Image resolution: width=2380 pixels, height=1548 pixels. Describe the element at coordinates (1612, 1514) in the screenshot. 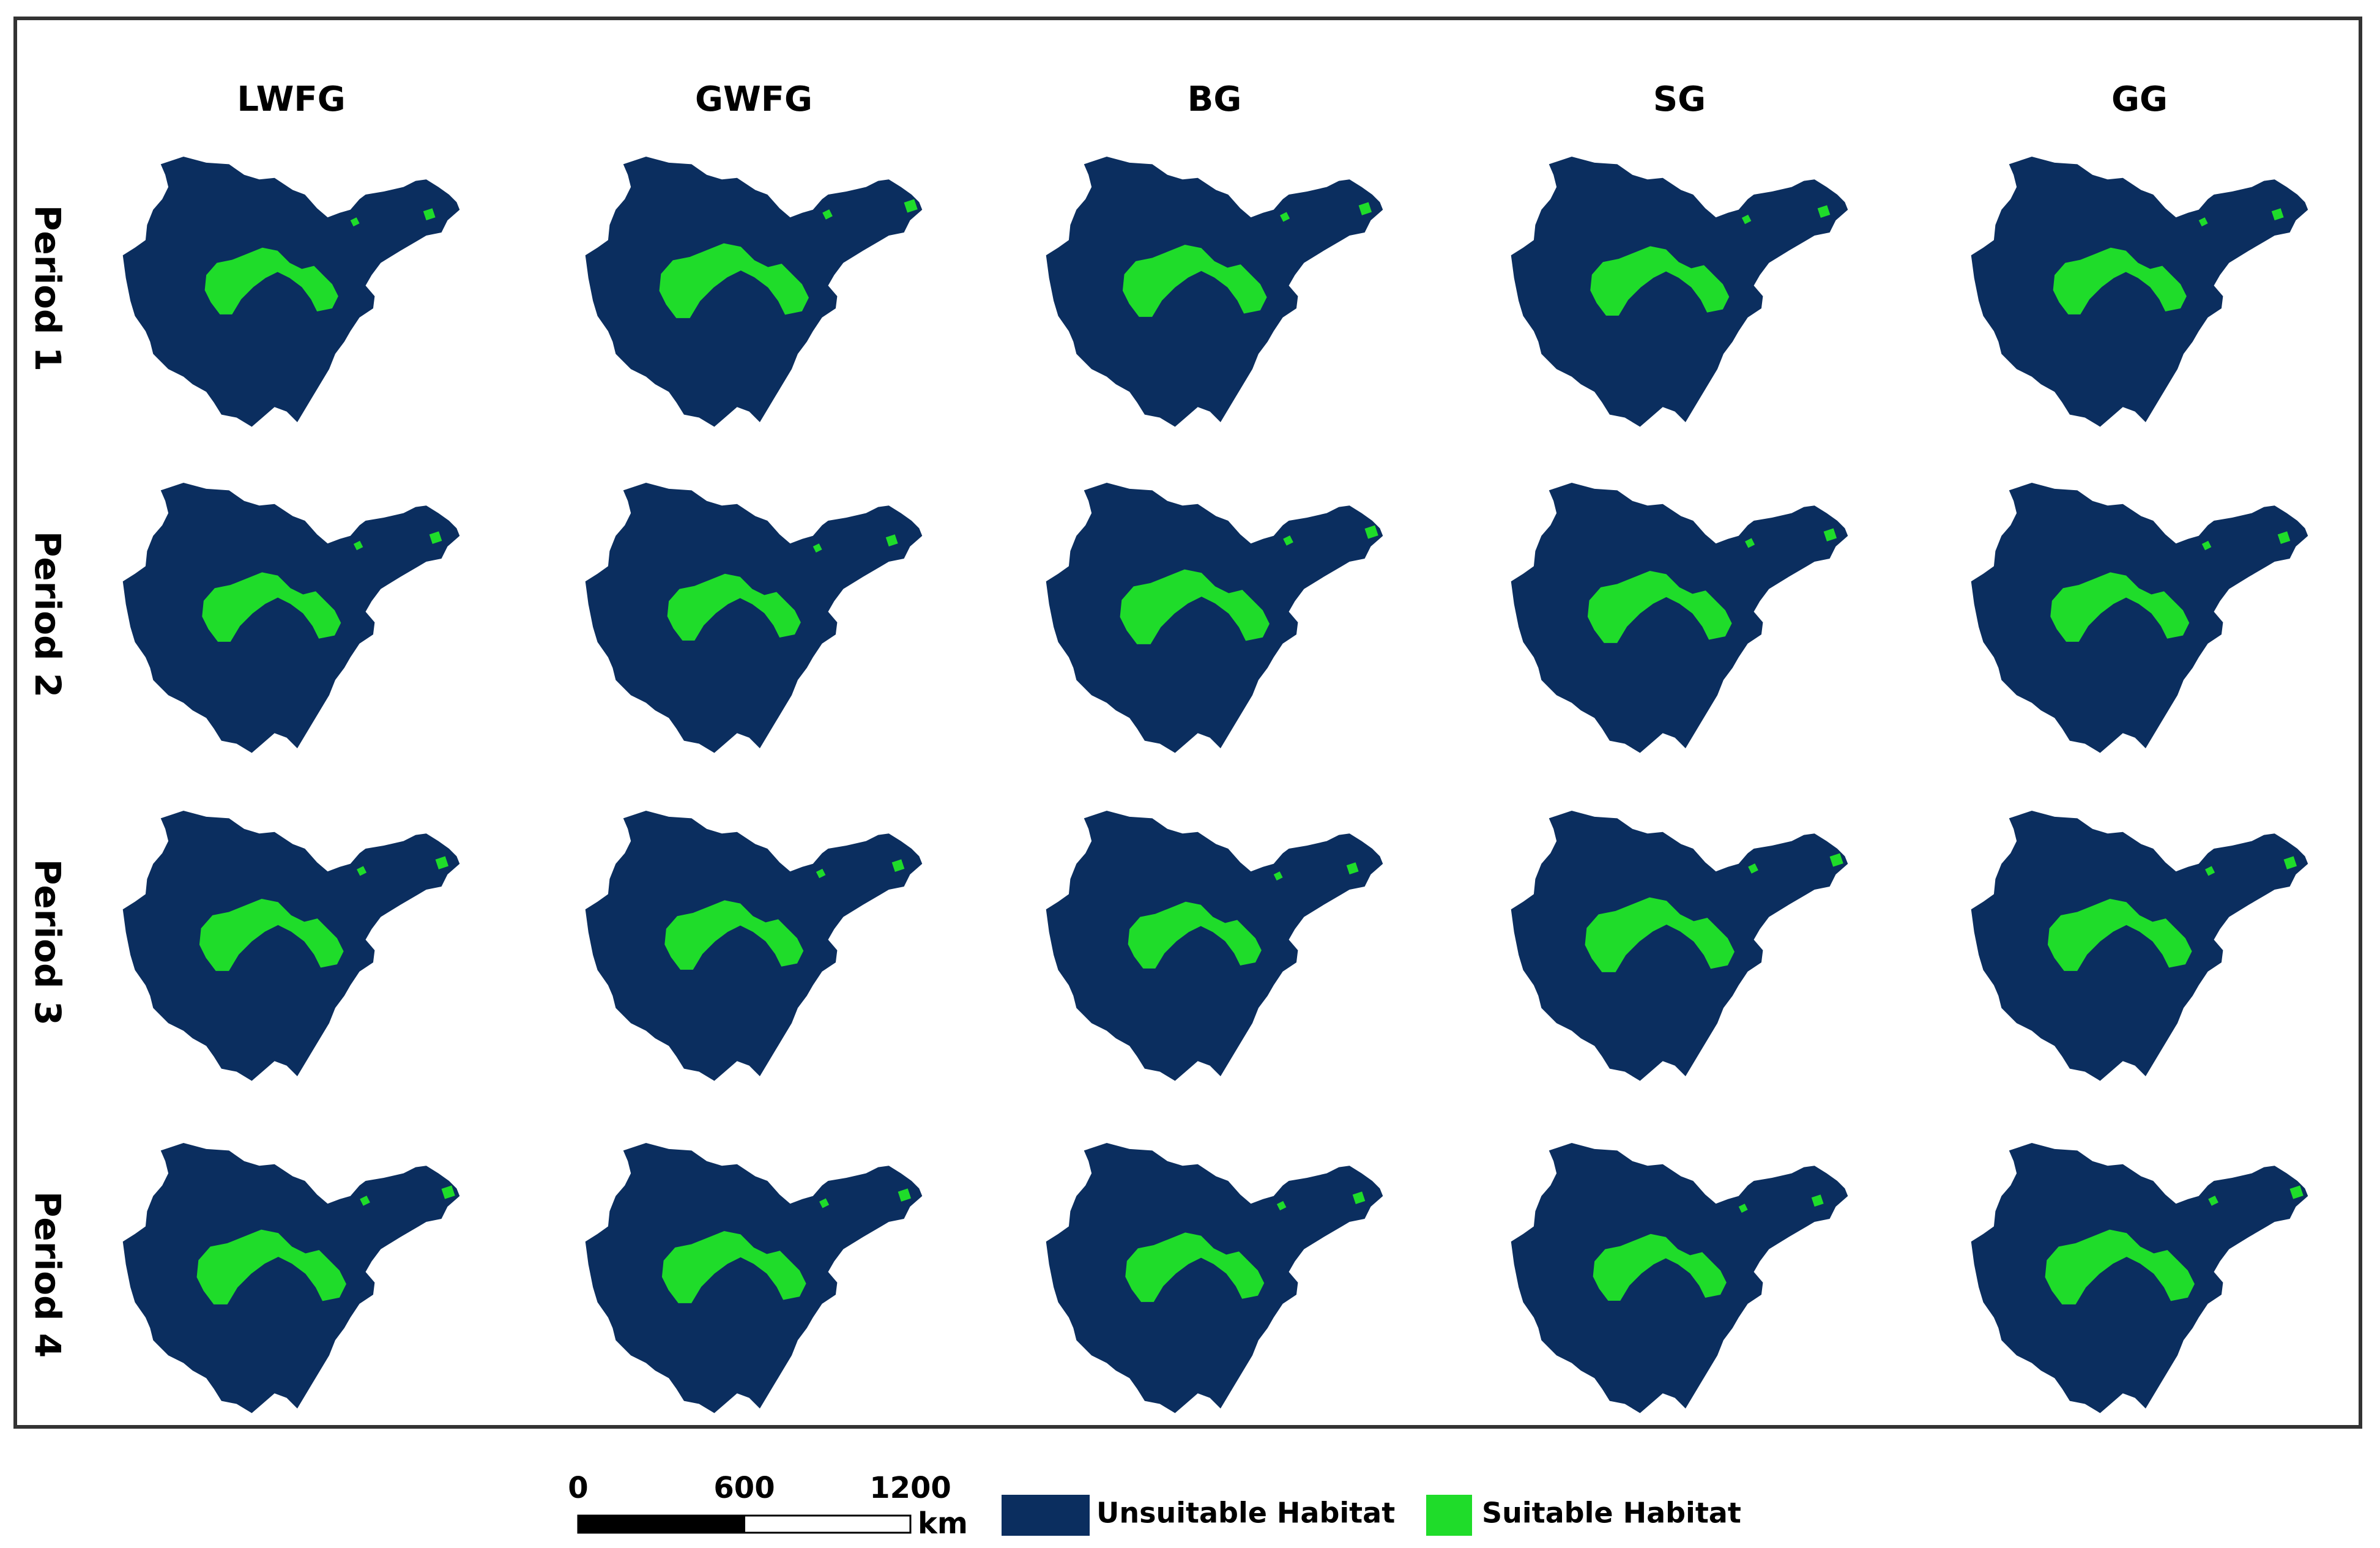

I see `legend-label: Suitable Habitat` at that location.